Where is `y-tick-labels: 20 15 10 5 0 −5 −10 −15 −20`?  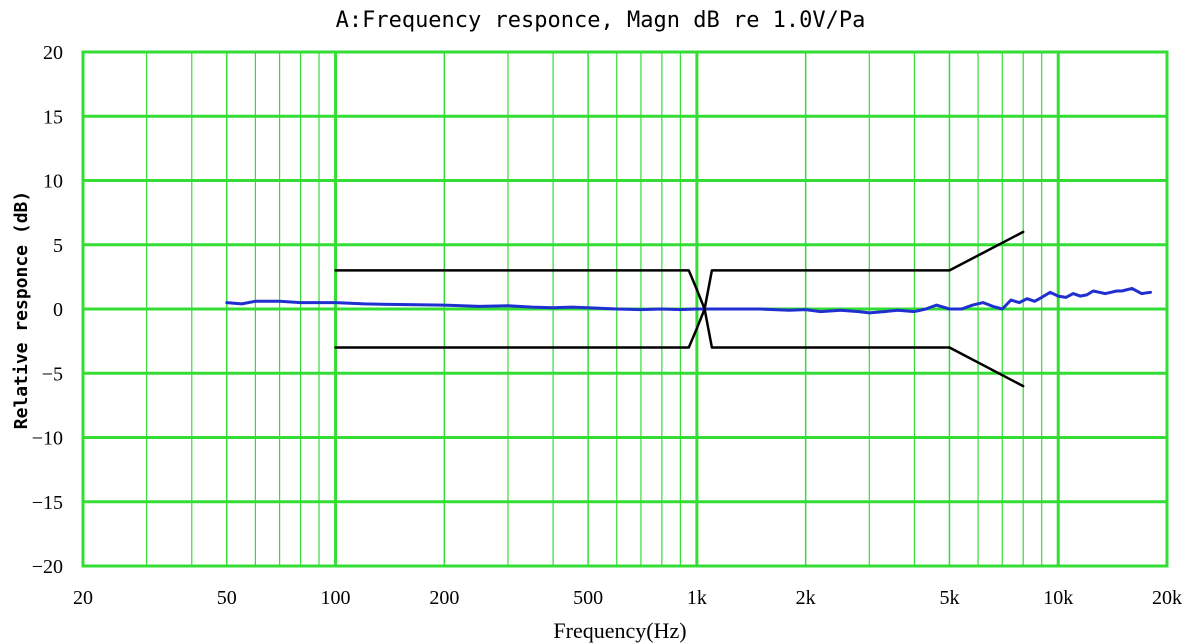 y-tick-labels: 20 15 10 5 0 −5 −10 −15 −20 is located at coordinates (47, 310).